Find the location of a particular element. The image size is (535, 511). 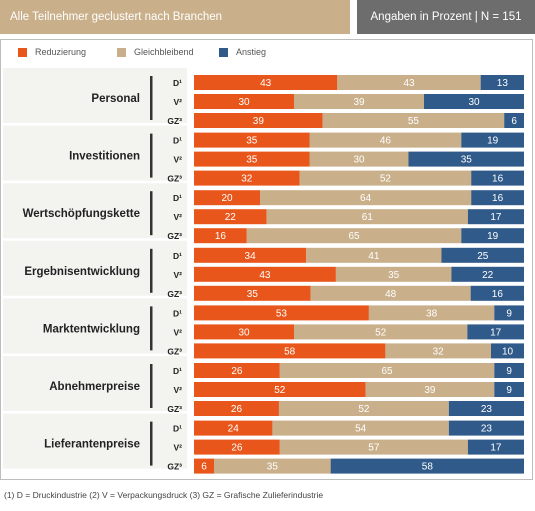

data-label: 58 is located at coordinates (290, 351).